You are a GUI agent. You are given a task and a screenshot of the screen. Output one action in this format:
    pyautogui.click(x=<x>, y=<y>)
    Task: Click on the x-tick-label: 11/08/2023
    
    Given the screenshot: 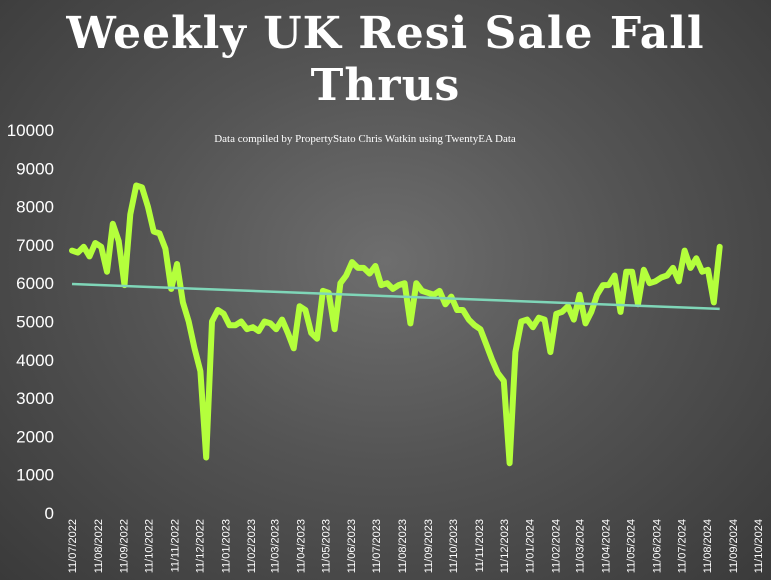 What is the action you would take?
    pyautogui.click(x=403, y=546)
    